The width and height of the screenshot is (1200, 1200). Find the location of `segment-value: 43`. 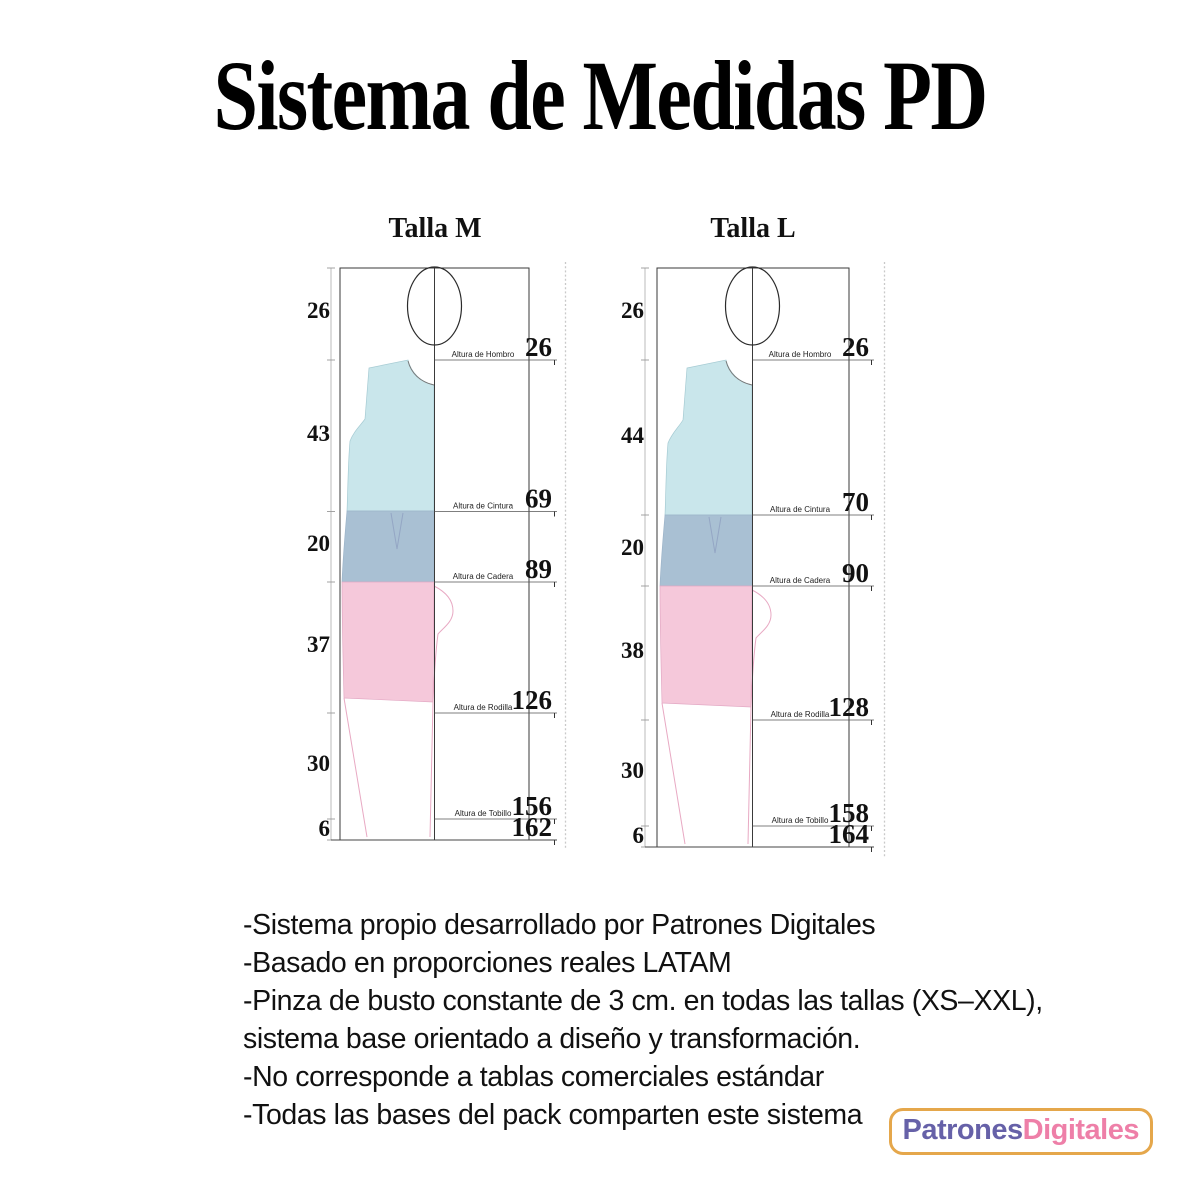

segment-value: 43 is located at coordinates (318, 433).